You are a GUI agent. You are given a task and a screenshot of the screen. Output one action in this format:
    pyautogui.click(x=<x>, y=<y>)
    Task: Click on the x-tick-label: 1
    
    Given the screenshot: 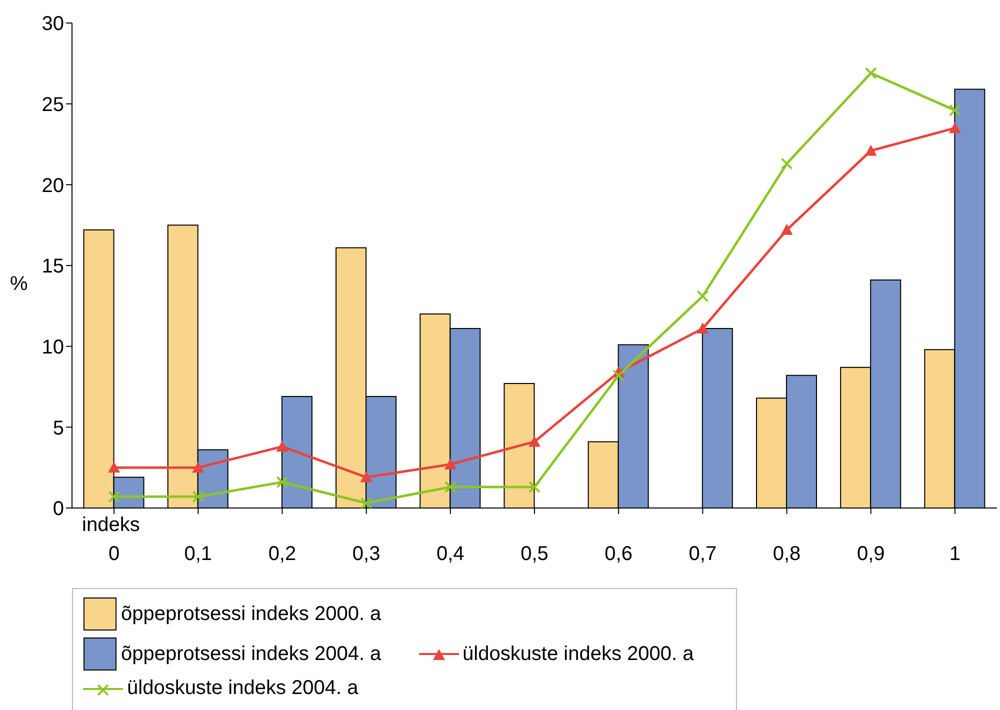 What is the action you would take?
    pyautogui.click(x=955, y=554)
    